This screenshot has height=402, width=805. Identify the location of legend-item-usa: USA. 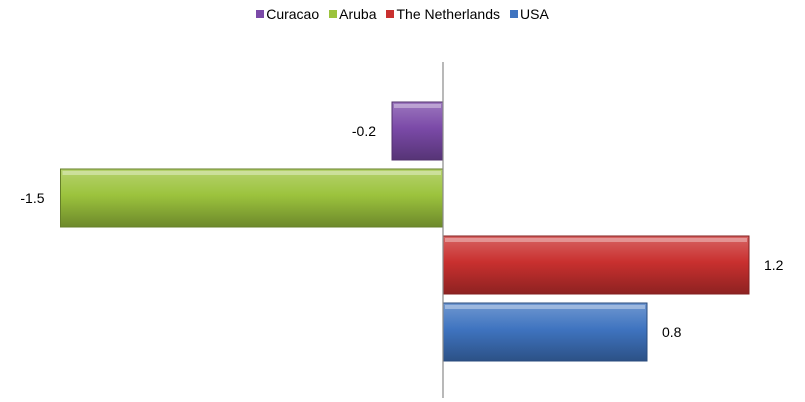
(529, 14).